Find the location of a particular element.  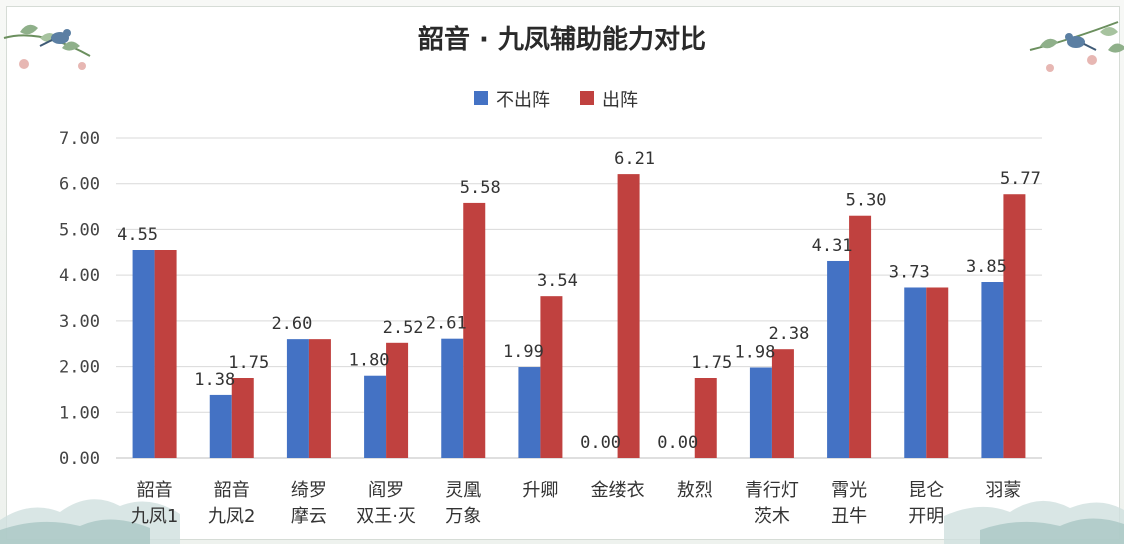

data-label: 2.60 is located at coordinates (291, 324).